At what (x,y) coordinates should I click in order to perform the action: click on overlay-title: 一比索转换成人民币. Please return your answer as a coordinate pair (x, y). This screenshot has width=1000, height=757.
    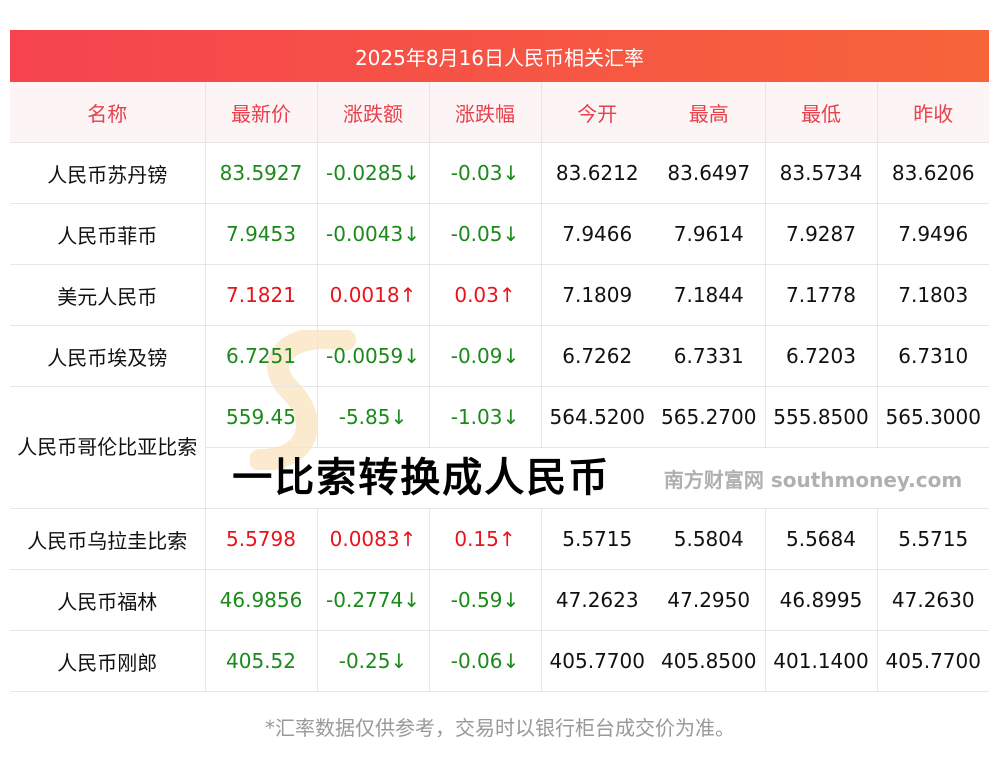
    Looking at the image, I should click on (421, 478).